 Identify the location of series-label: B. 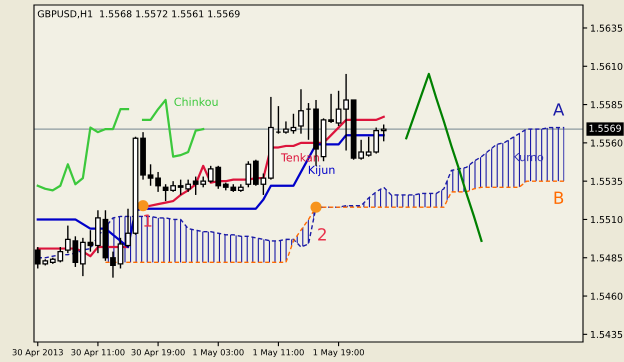
(559, 198).